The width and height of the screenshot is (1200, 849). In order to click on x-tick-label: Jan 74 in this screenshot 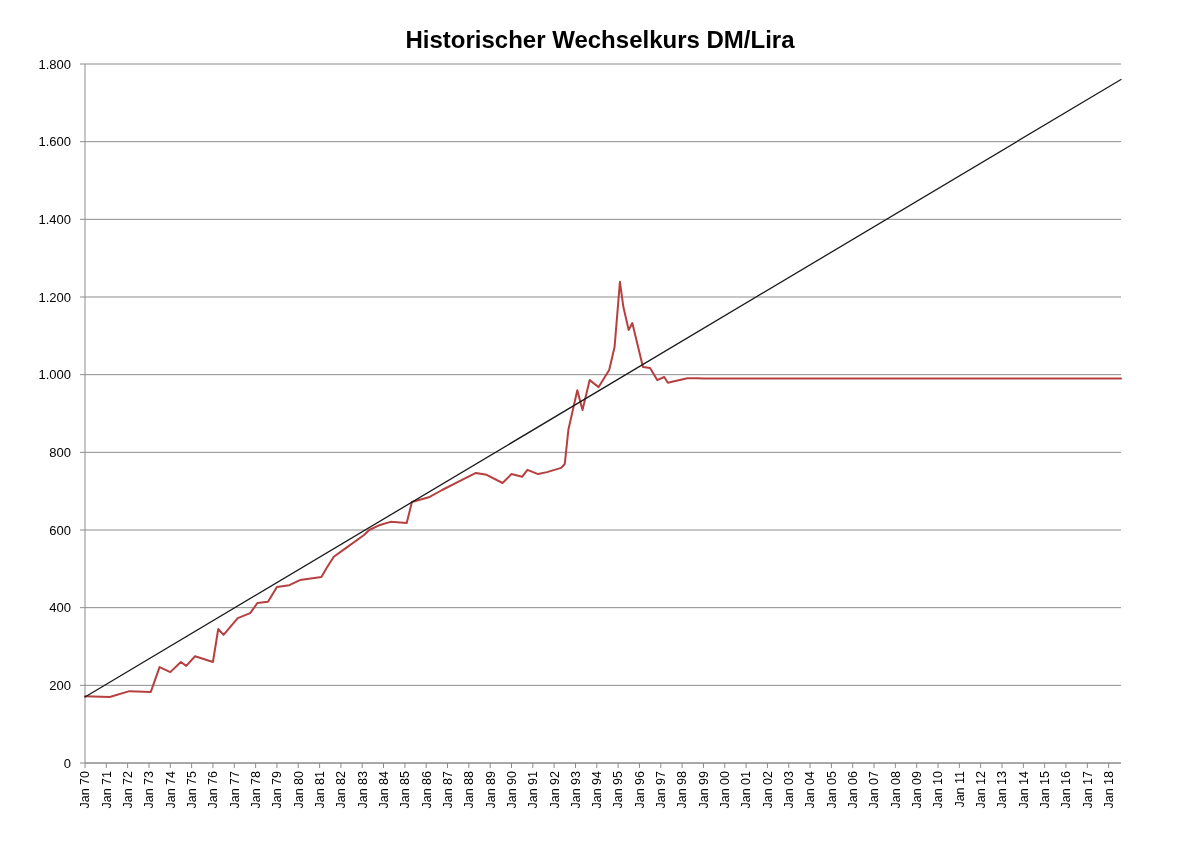, I will do `click(170, 789)`.